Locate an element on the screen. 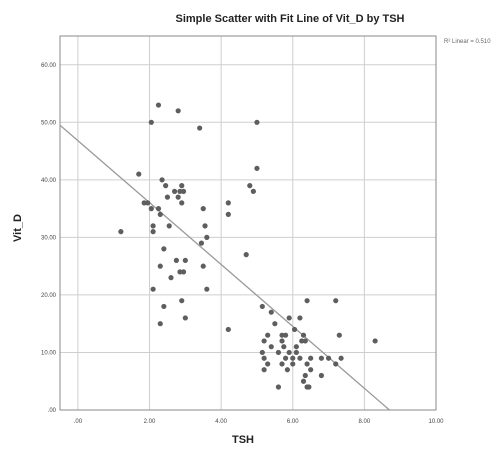 The width and height of the screenshot is (499, 451). x-tick-label: 6.00 is located at coordinates (293, 422).